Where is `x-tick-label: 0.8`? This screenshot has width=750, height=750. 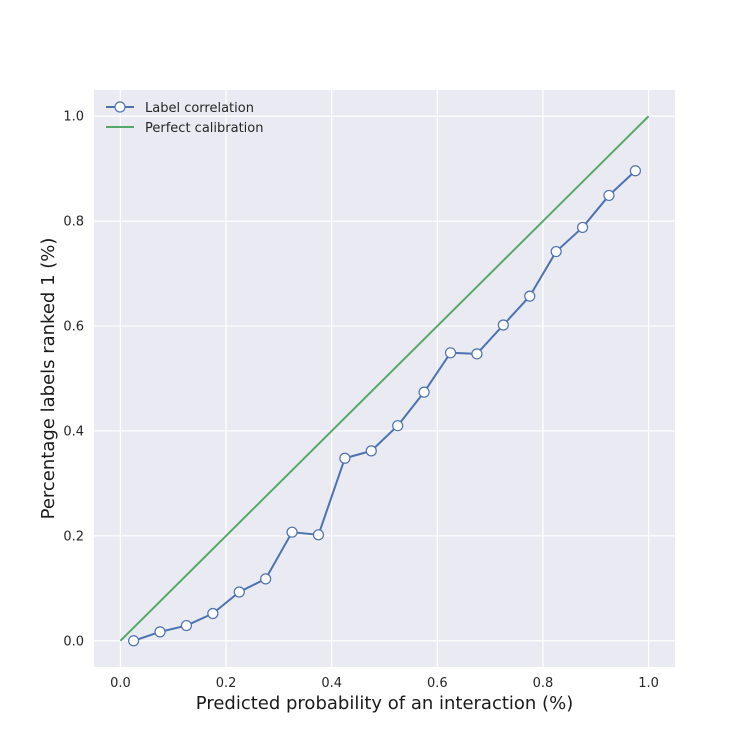 x-tick-label: 0.8 is located at coordinates (543, 683).